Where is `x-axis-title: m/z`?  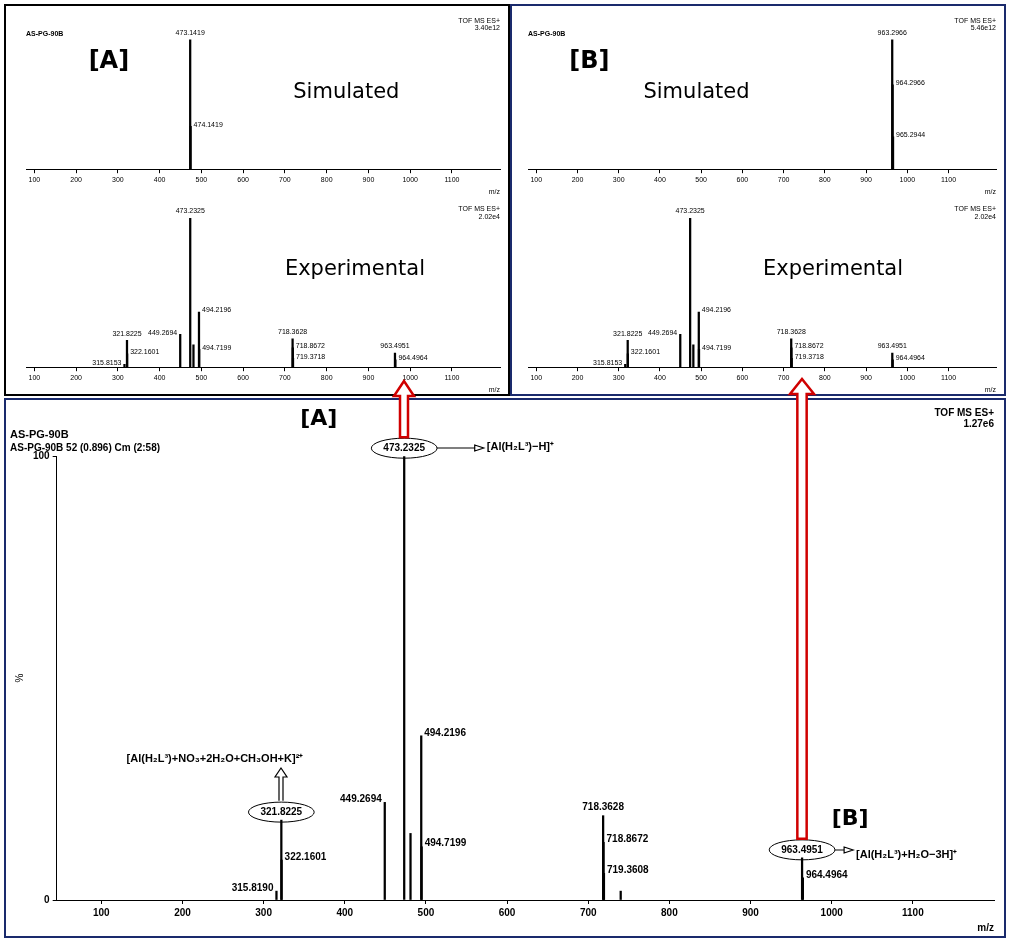 x-axis-title: m/z is located at coordinates (985, 927).